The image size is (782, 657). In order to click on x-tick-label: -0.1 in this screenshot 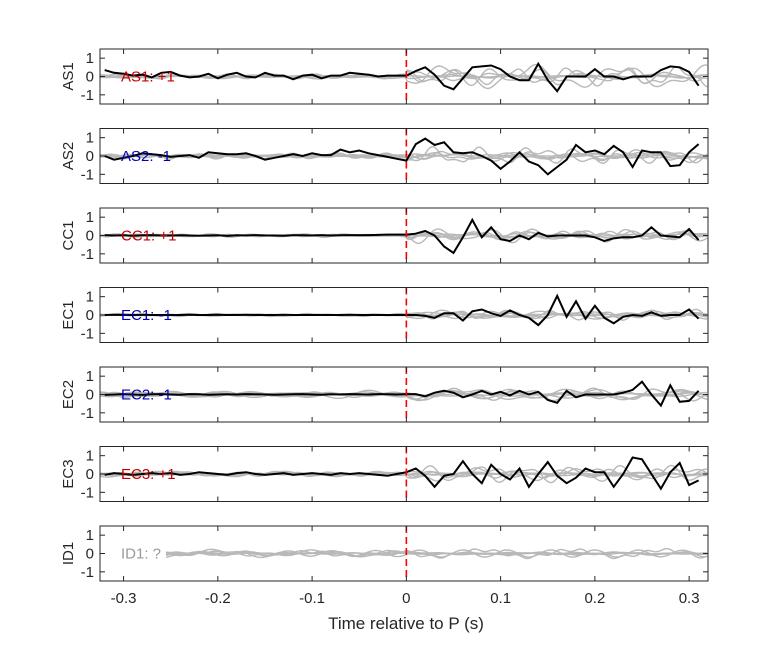, I will do `click(312, 598)`.